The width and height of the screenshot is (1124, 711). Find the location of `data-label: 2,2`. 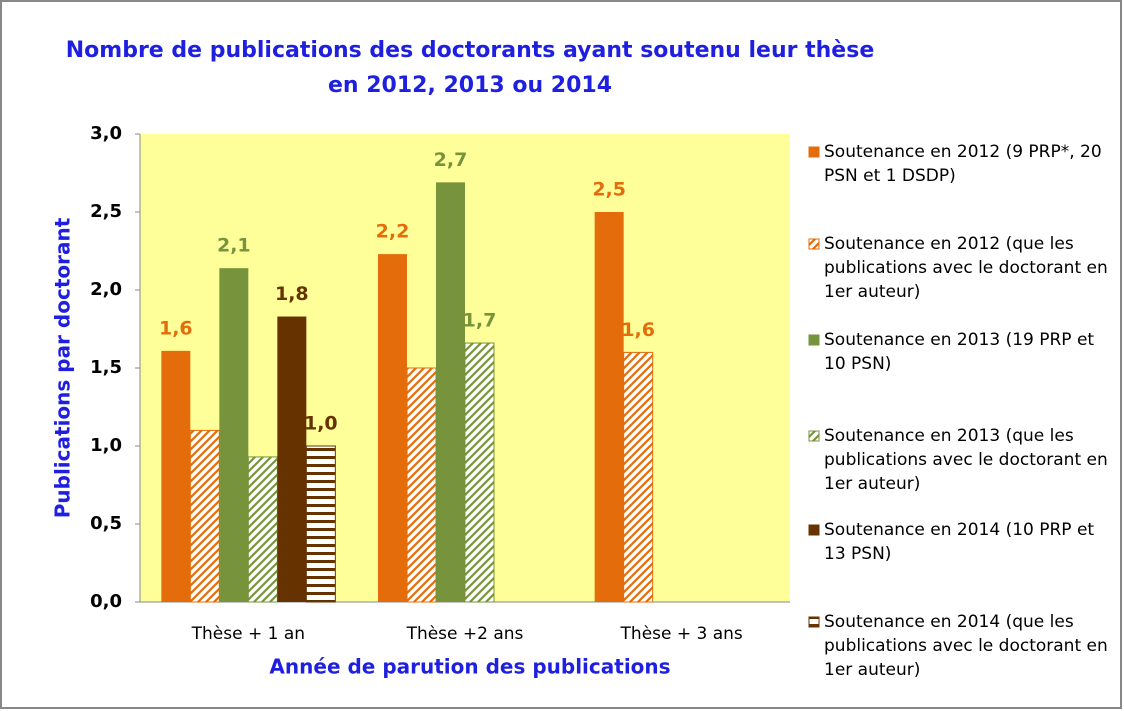

data-label: 2,2 is located at coordinates (393, 232).